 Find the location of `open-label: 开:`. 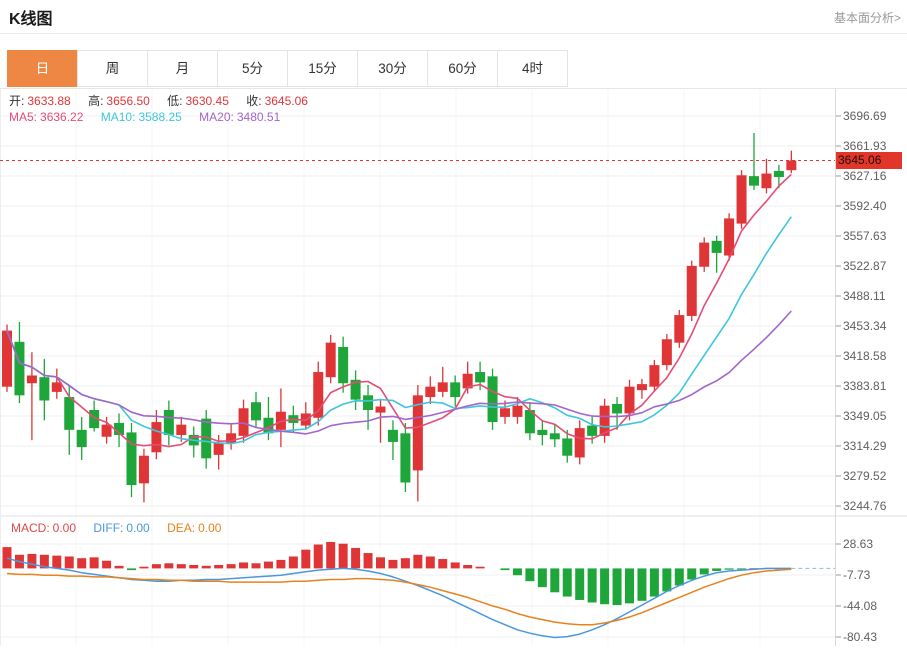

open-label: 开: is located at coordinates (17, 101).